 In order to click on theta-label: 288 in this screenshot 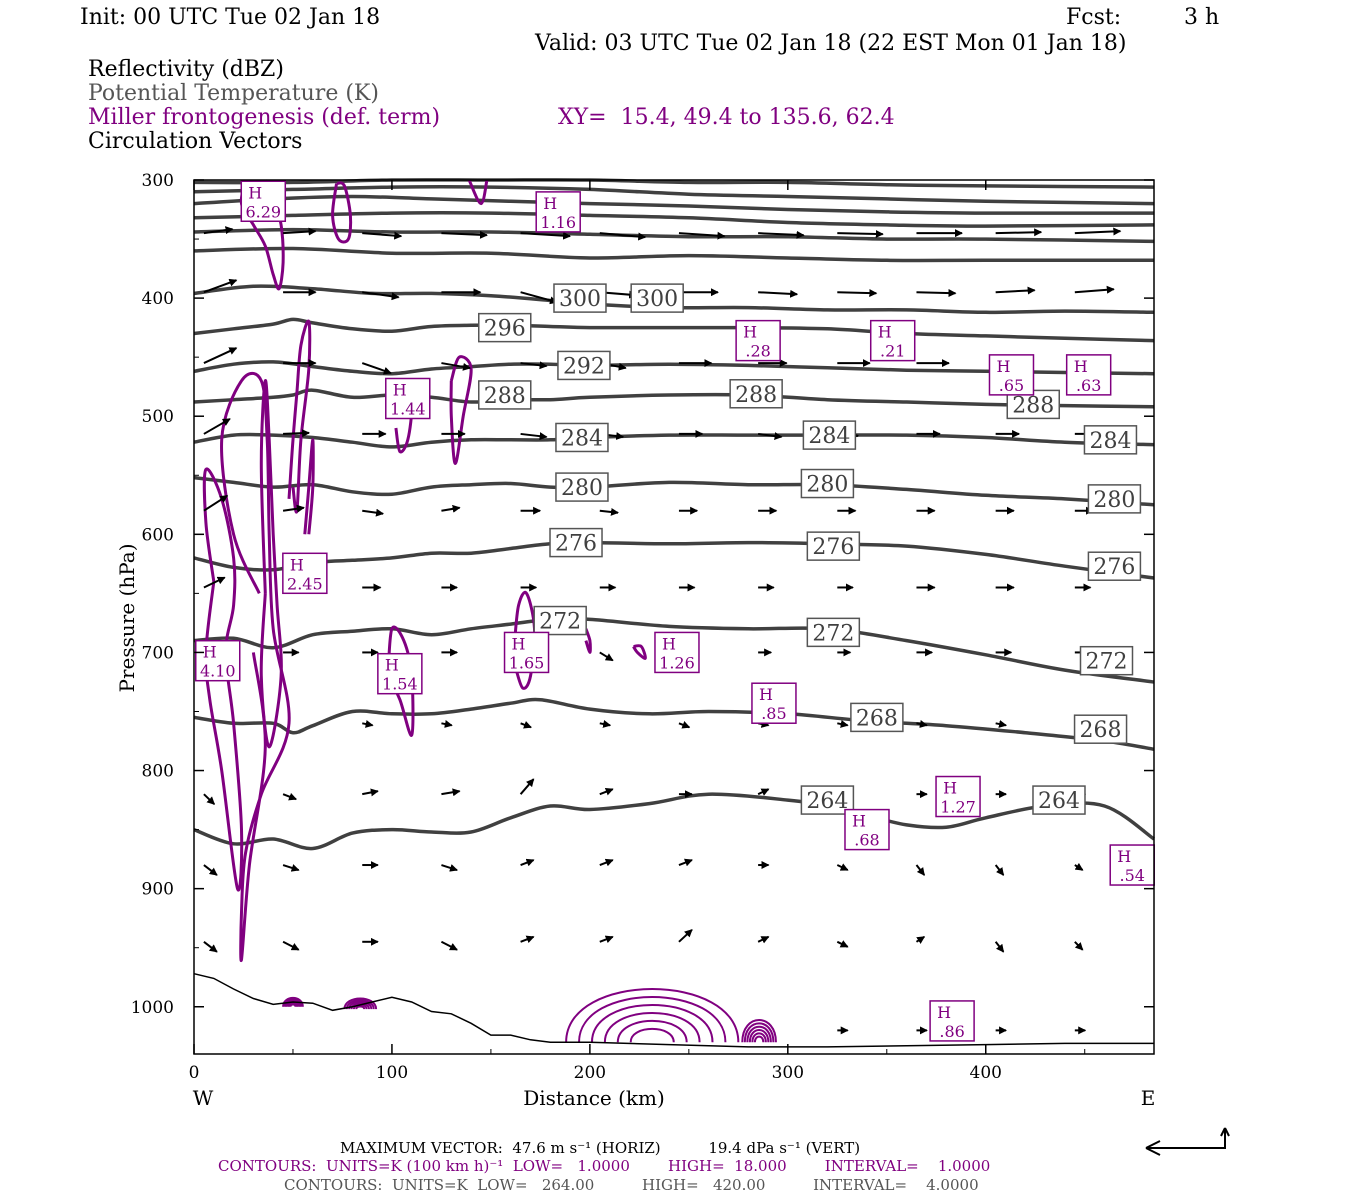, I will do `click(756, 395)`.